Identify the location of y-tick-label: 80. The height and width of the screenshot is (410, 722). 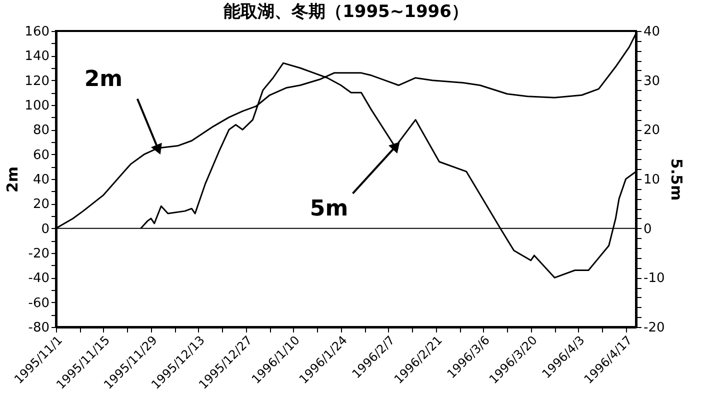
(41, 130).